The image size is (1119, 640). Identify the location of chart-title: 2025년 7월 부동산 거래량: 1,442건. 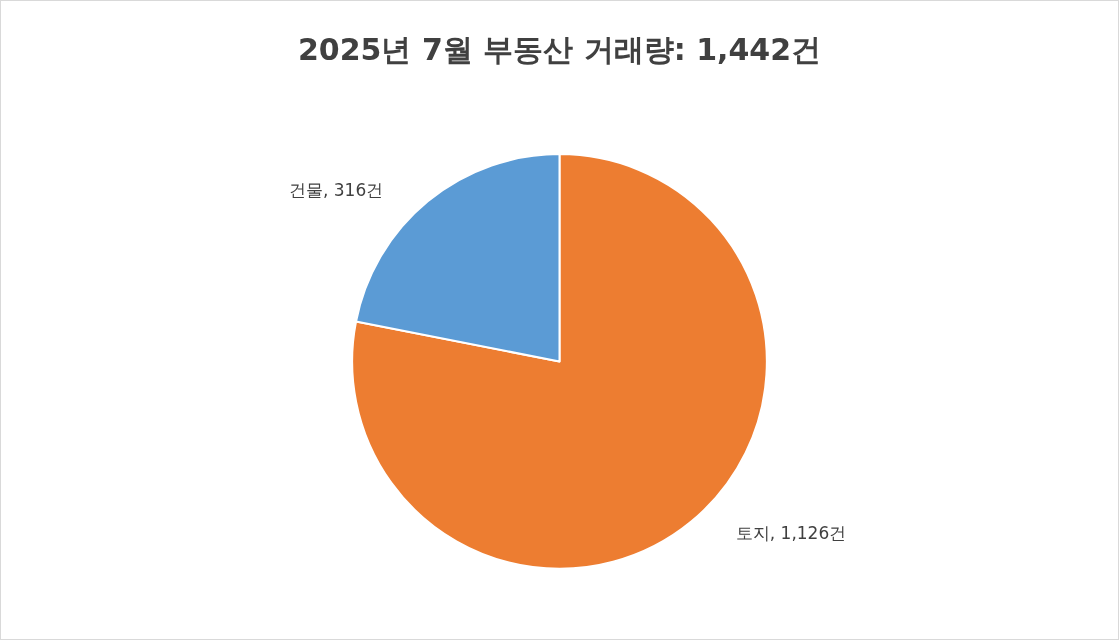
(559, 49).